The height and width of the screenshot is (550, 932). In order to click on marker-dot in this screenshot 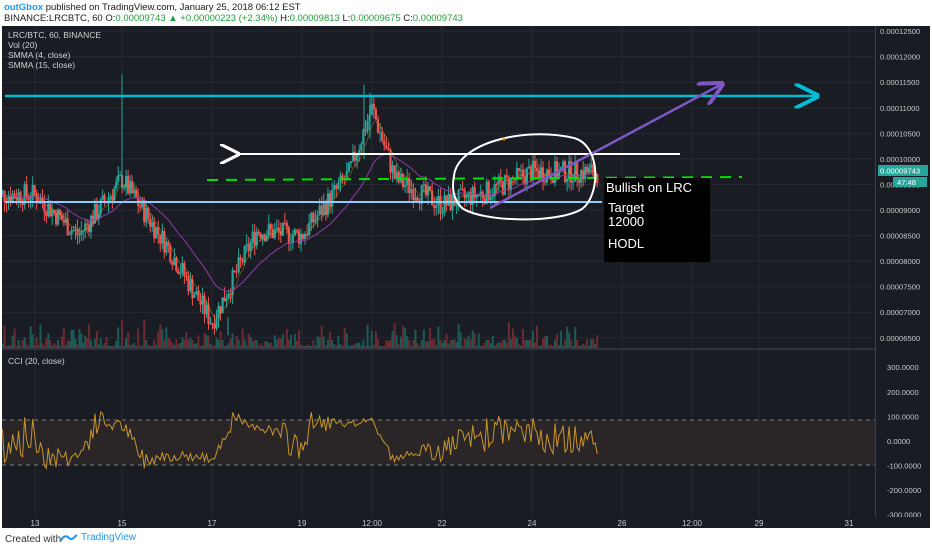, I will do `click(504, 139)`.